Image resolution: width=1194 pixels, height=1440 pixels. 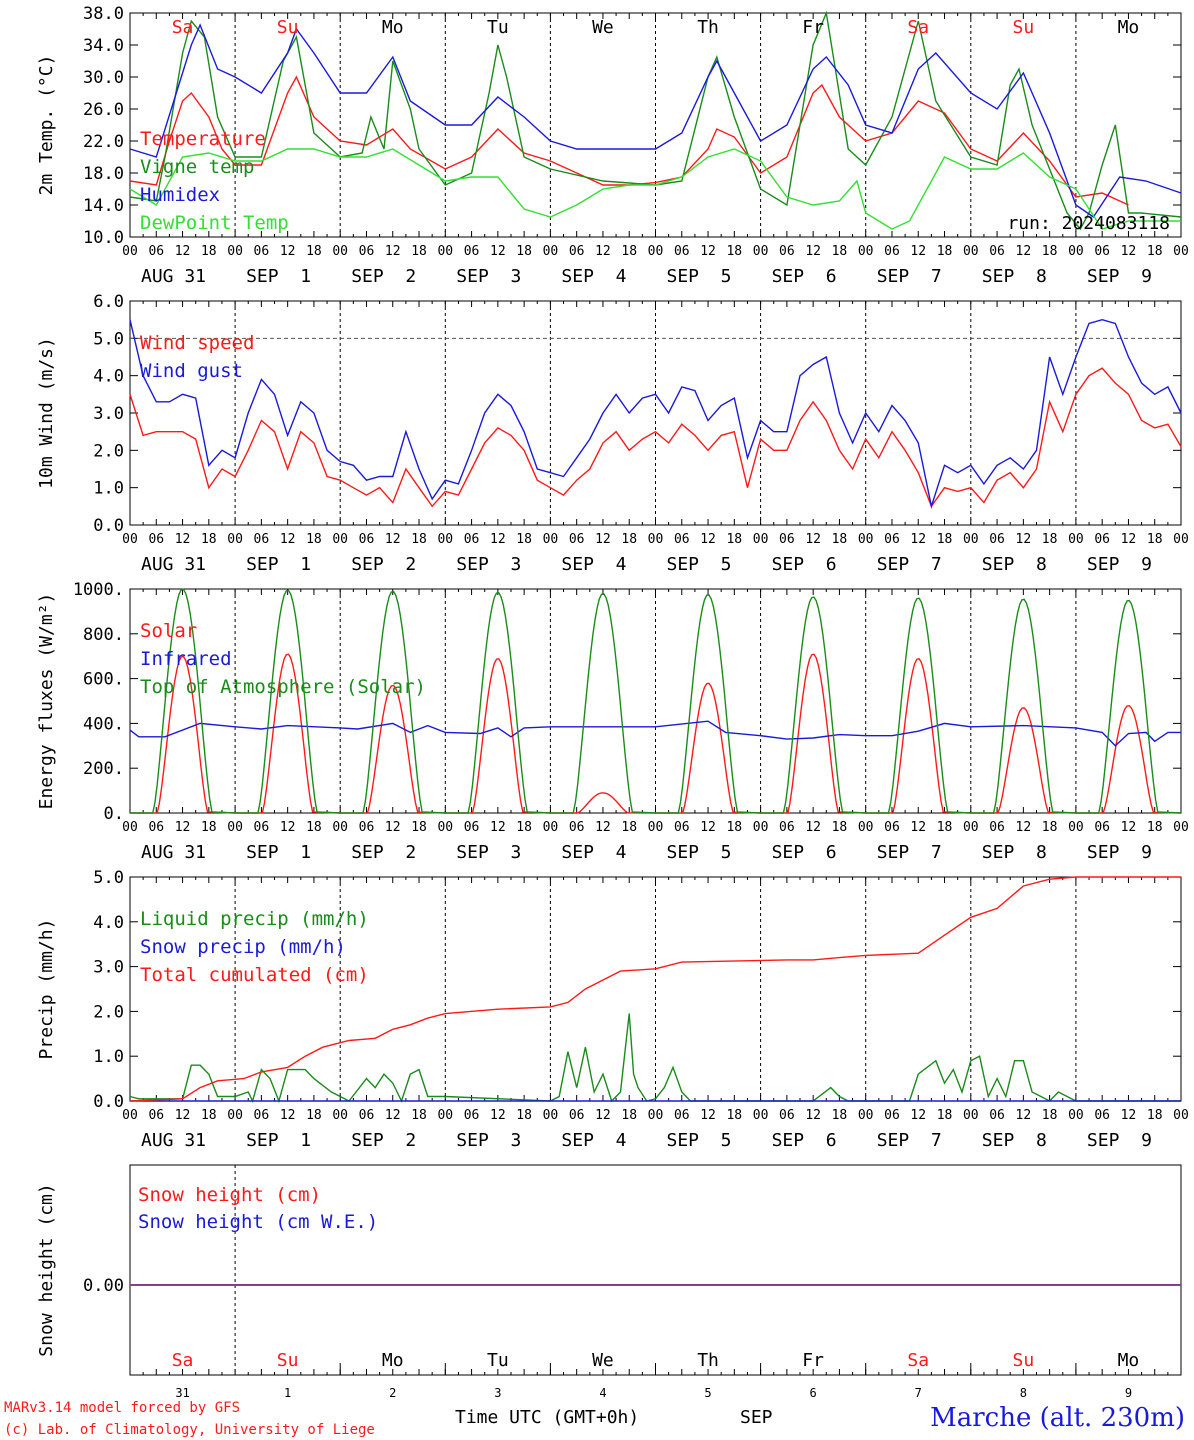 I want to click on plot-frame, so click(x=655, y=413).